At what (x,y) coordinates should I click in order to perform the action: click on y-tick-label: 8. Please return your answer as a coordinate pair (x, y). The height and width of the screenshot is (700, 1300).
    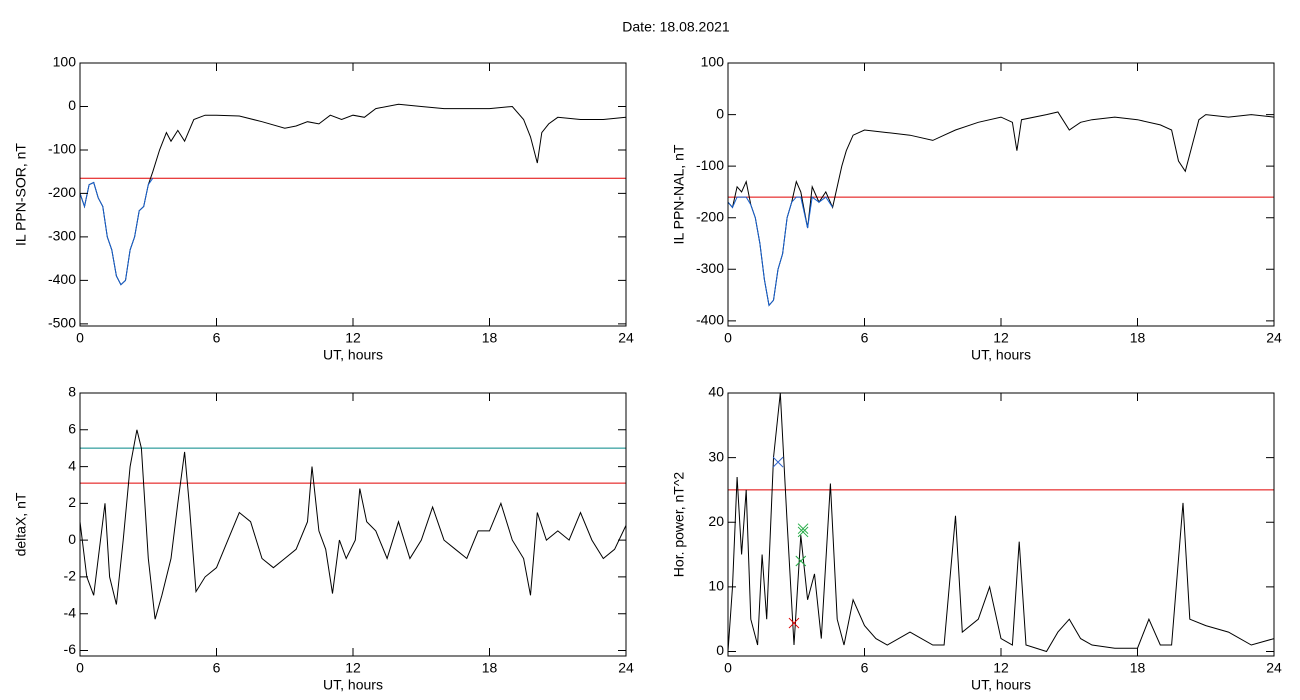
    Looking at the image, I should click on (72, 392).